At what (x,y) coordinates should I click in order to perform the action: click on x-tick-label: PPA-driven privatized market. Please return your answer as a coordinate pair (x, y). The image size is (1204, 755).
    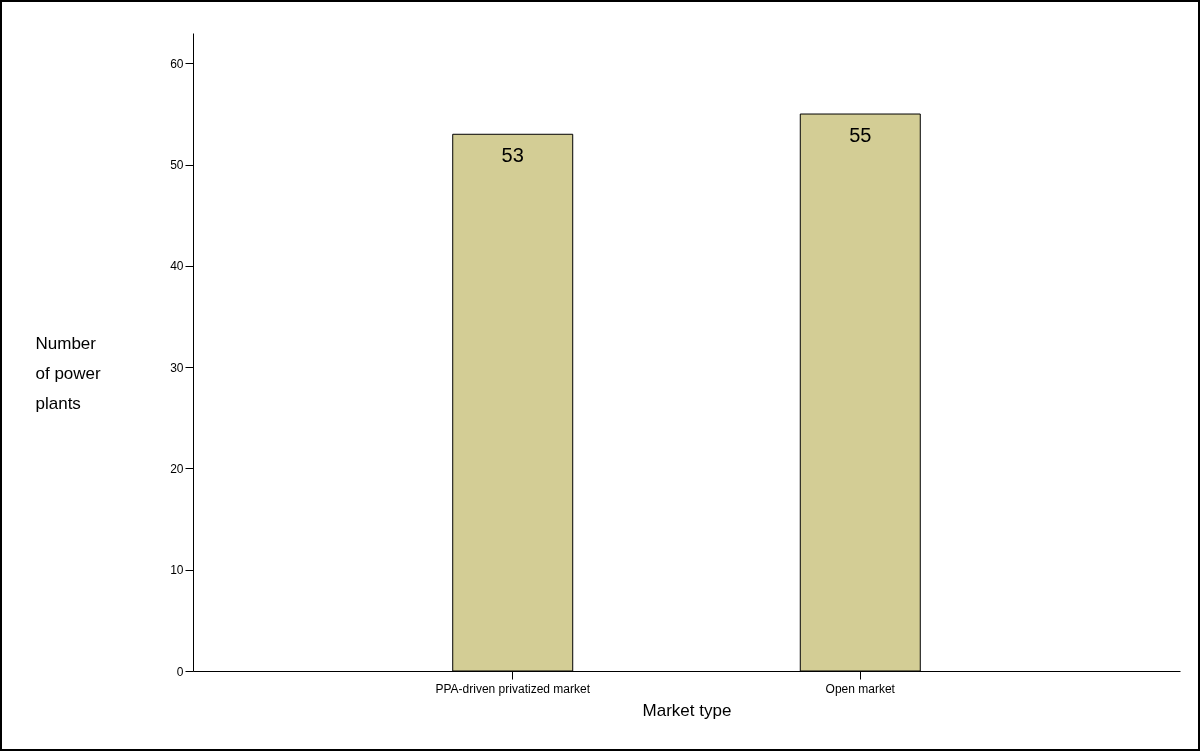
    Looking at the image, I should click on (513, 688).